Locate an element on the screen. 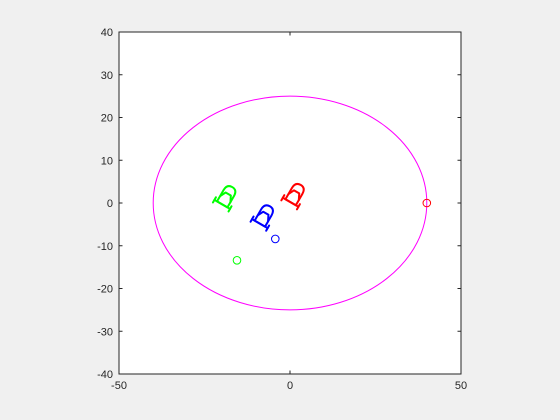 This screenshot has height=420, width=560. y-tick-label: 30 is located at coordinates (107, 76).